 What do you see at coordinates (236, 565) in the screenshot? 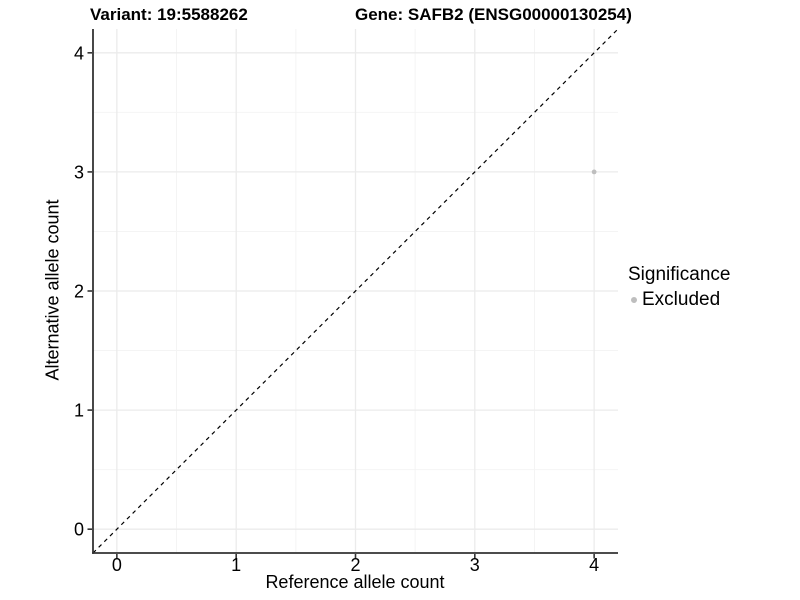
I see `x-tick-label: 1` at bounding box center [236, 565].